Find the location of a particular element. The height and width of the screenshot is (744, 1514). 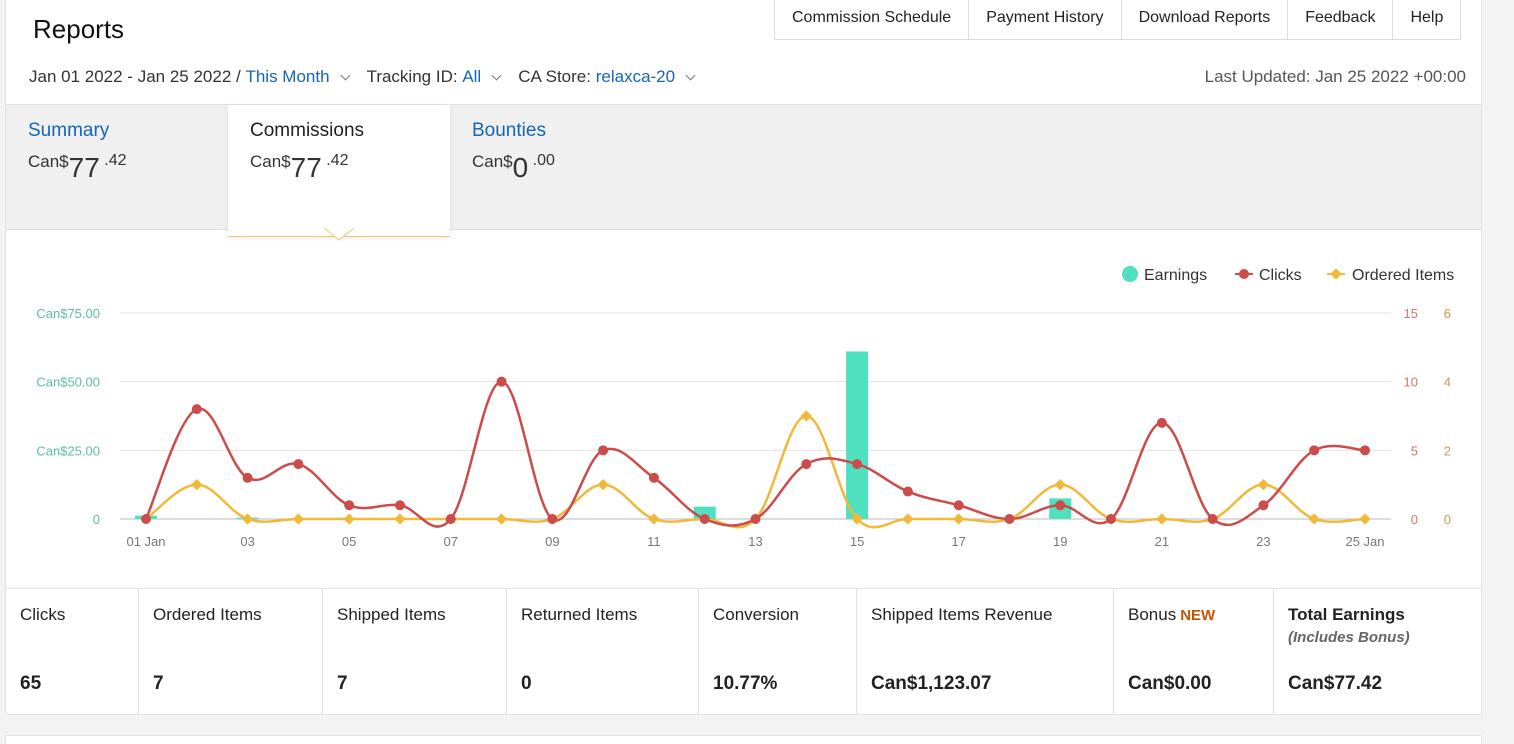

nav-download-reports: Download Reports is located at coordinates (1205, 19).